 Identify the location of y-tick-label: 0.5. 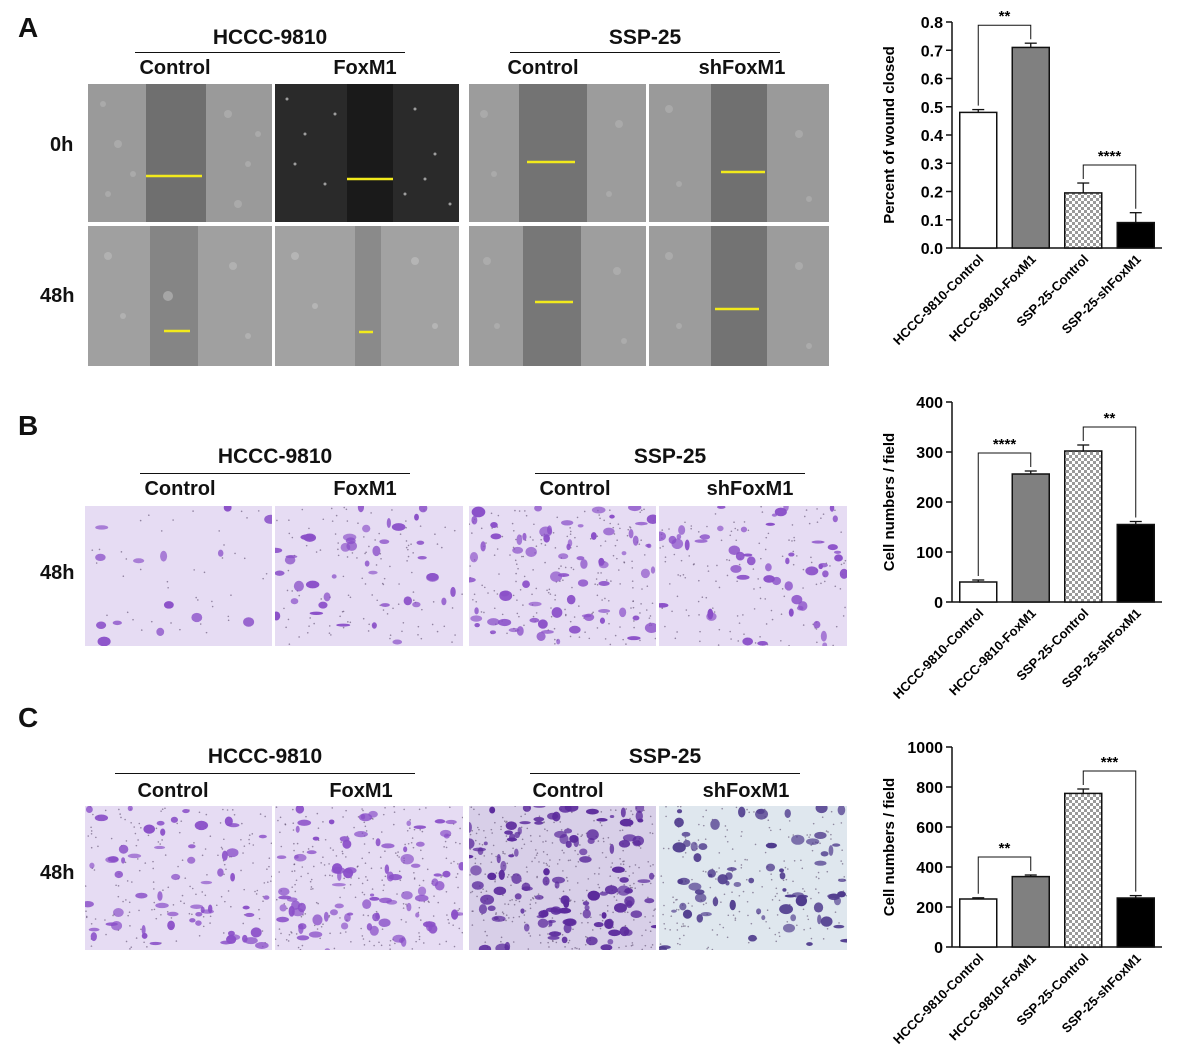
(932, 108).